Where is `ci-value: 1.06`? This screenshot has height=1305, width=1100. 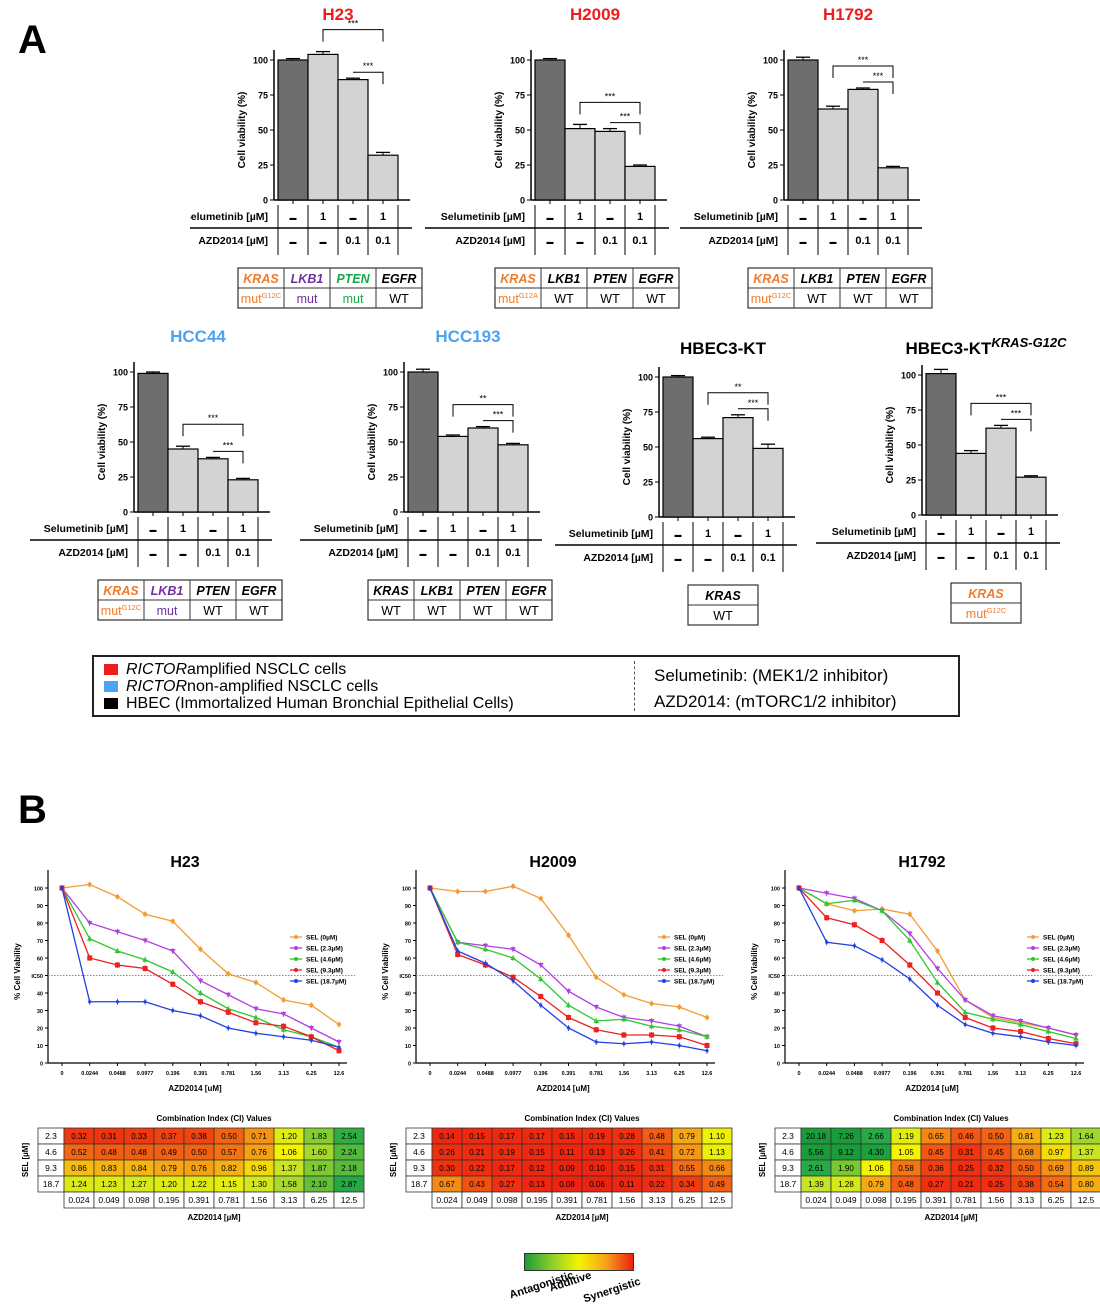
ci-value: 1.06 is located at coordinates (876, 1168).